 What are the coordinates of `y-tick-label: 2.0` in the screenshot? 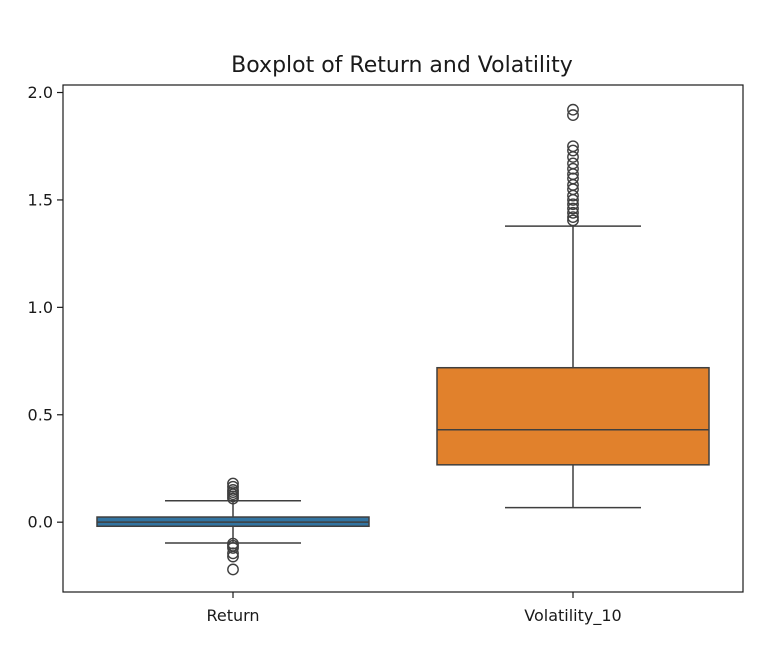 It's located at (40, 92).